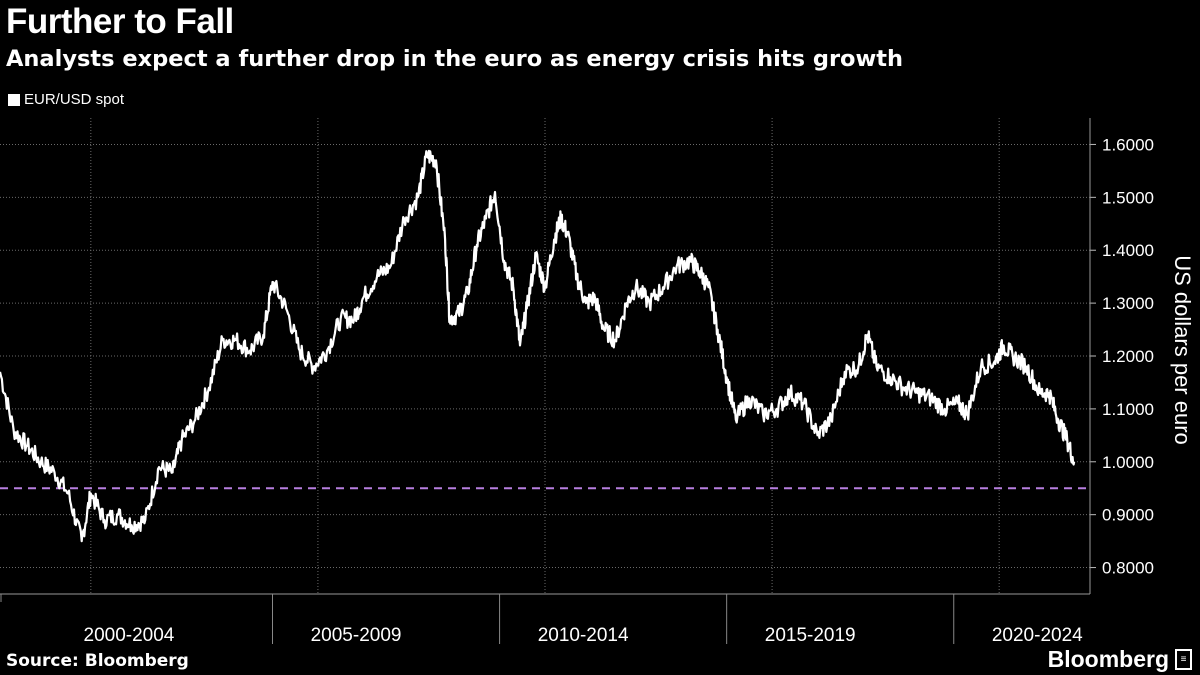 The height and width of the screenshot is (675, 1200). I want to click on x-category-label: 2005-2009, so click(356, 635).